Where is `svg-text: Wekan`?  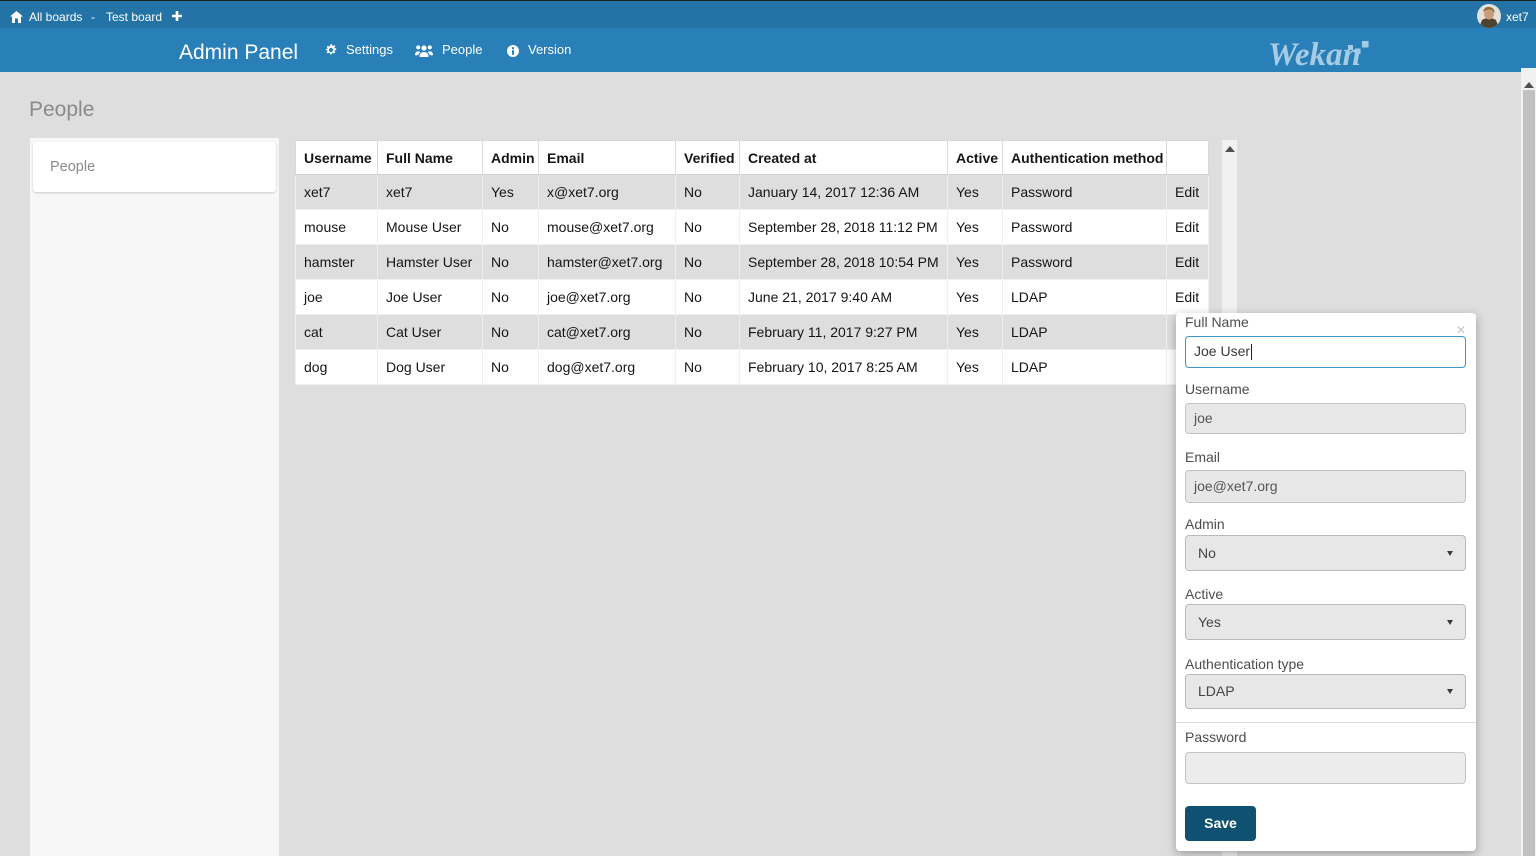
svg-text: Wekan is located at coordinates (1314, 53).